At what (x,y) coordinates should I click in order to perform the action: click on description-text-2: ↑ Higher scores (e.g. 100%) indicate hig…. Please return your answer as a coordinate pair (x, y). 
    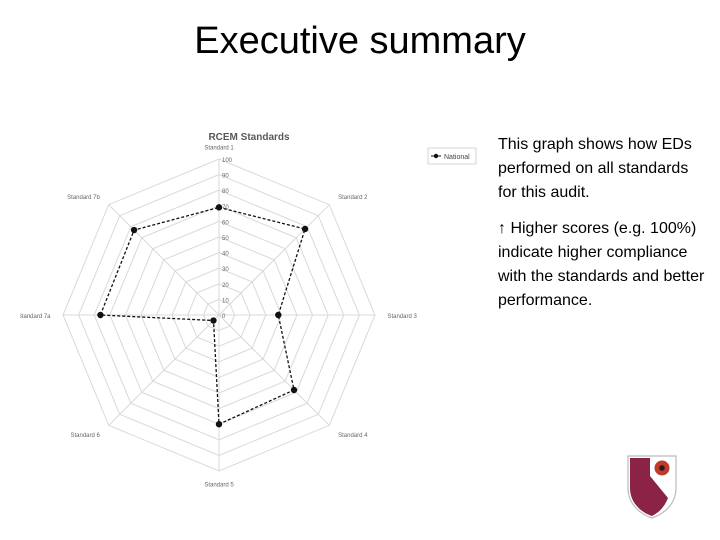
    Looking at the image, I should click on (601, 264).